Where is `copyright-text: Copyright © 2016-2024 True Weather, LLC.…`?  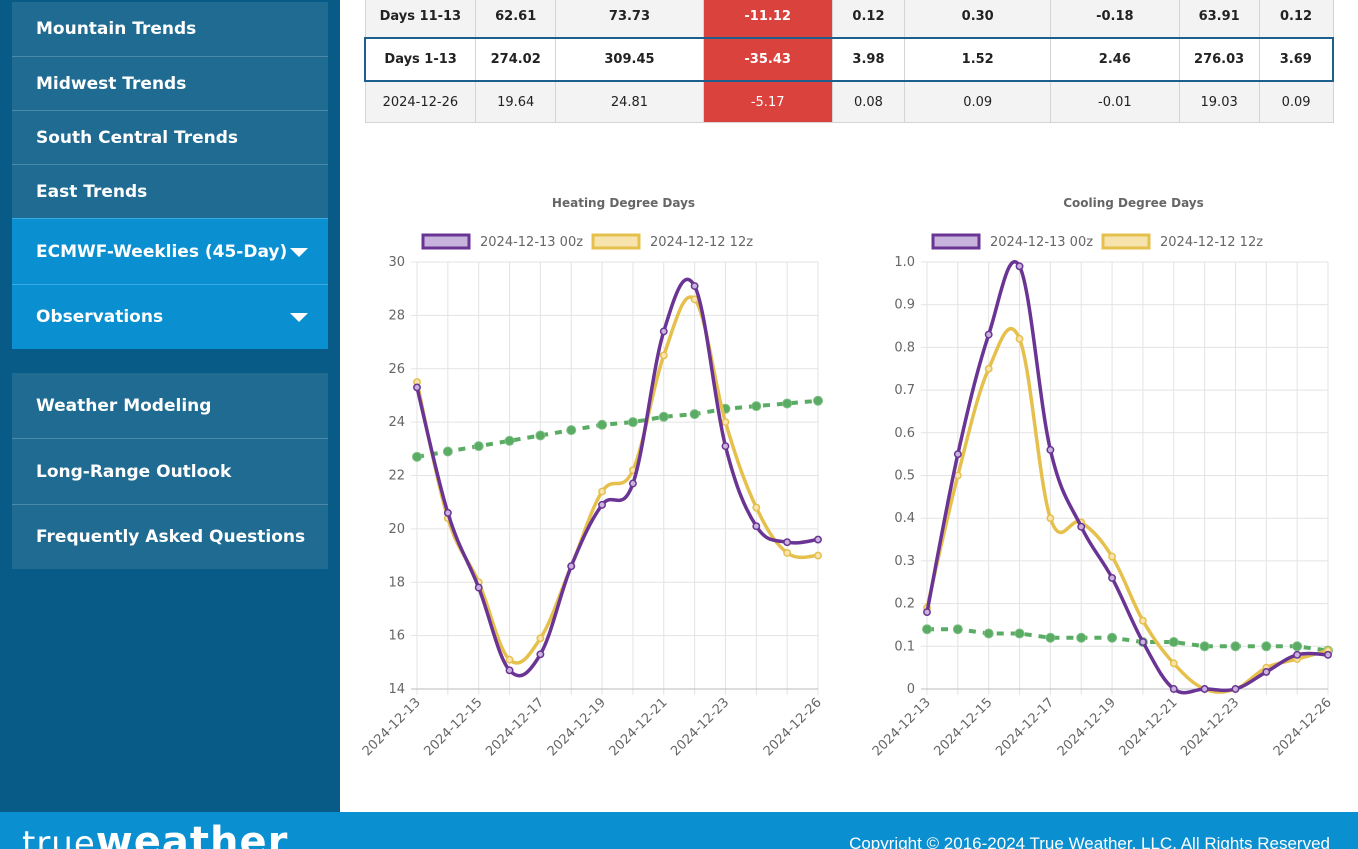
copyright-text: Copyright © 2016-2024 True Weather, LLC.… is located at coordinates (1089, 841).